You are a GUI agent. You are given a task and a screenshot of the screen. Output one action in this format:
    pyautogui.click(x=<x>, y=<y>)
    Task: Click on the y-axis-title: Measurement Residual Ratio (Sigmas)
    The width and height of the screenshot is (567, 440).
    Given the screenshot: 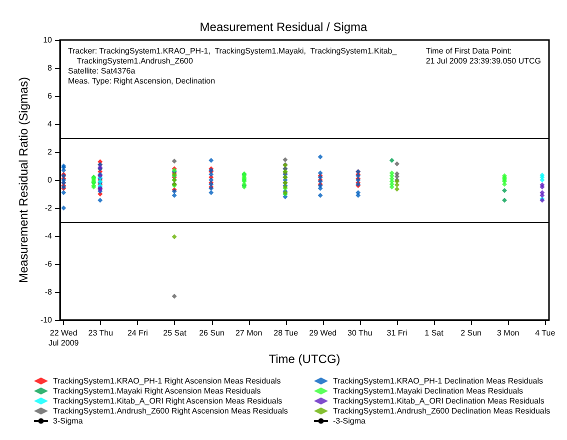 What is the action you would take?
    pyautogui.click(x=23, y=180)
    